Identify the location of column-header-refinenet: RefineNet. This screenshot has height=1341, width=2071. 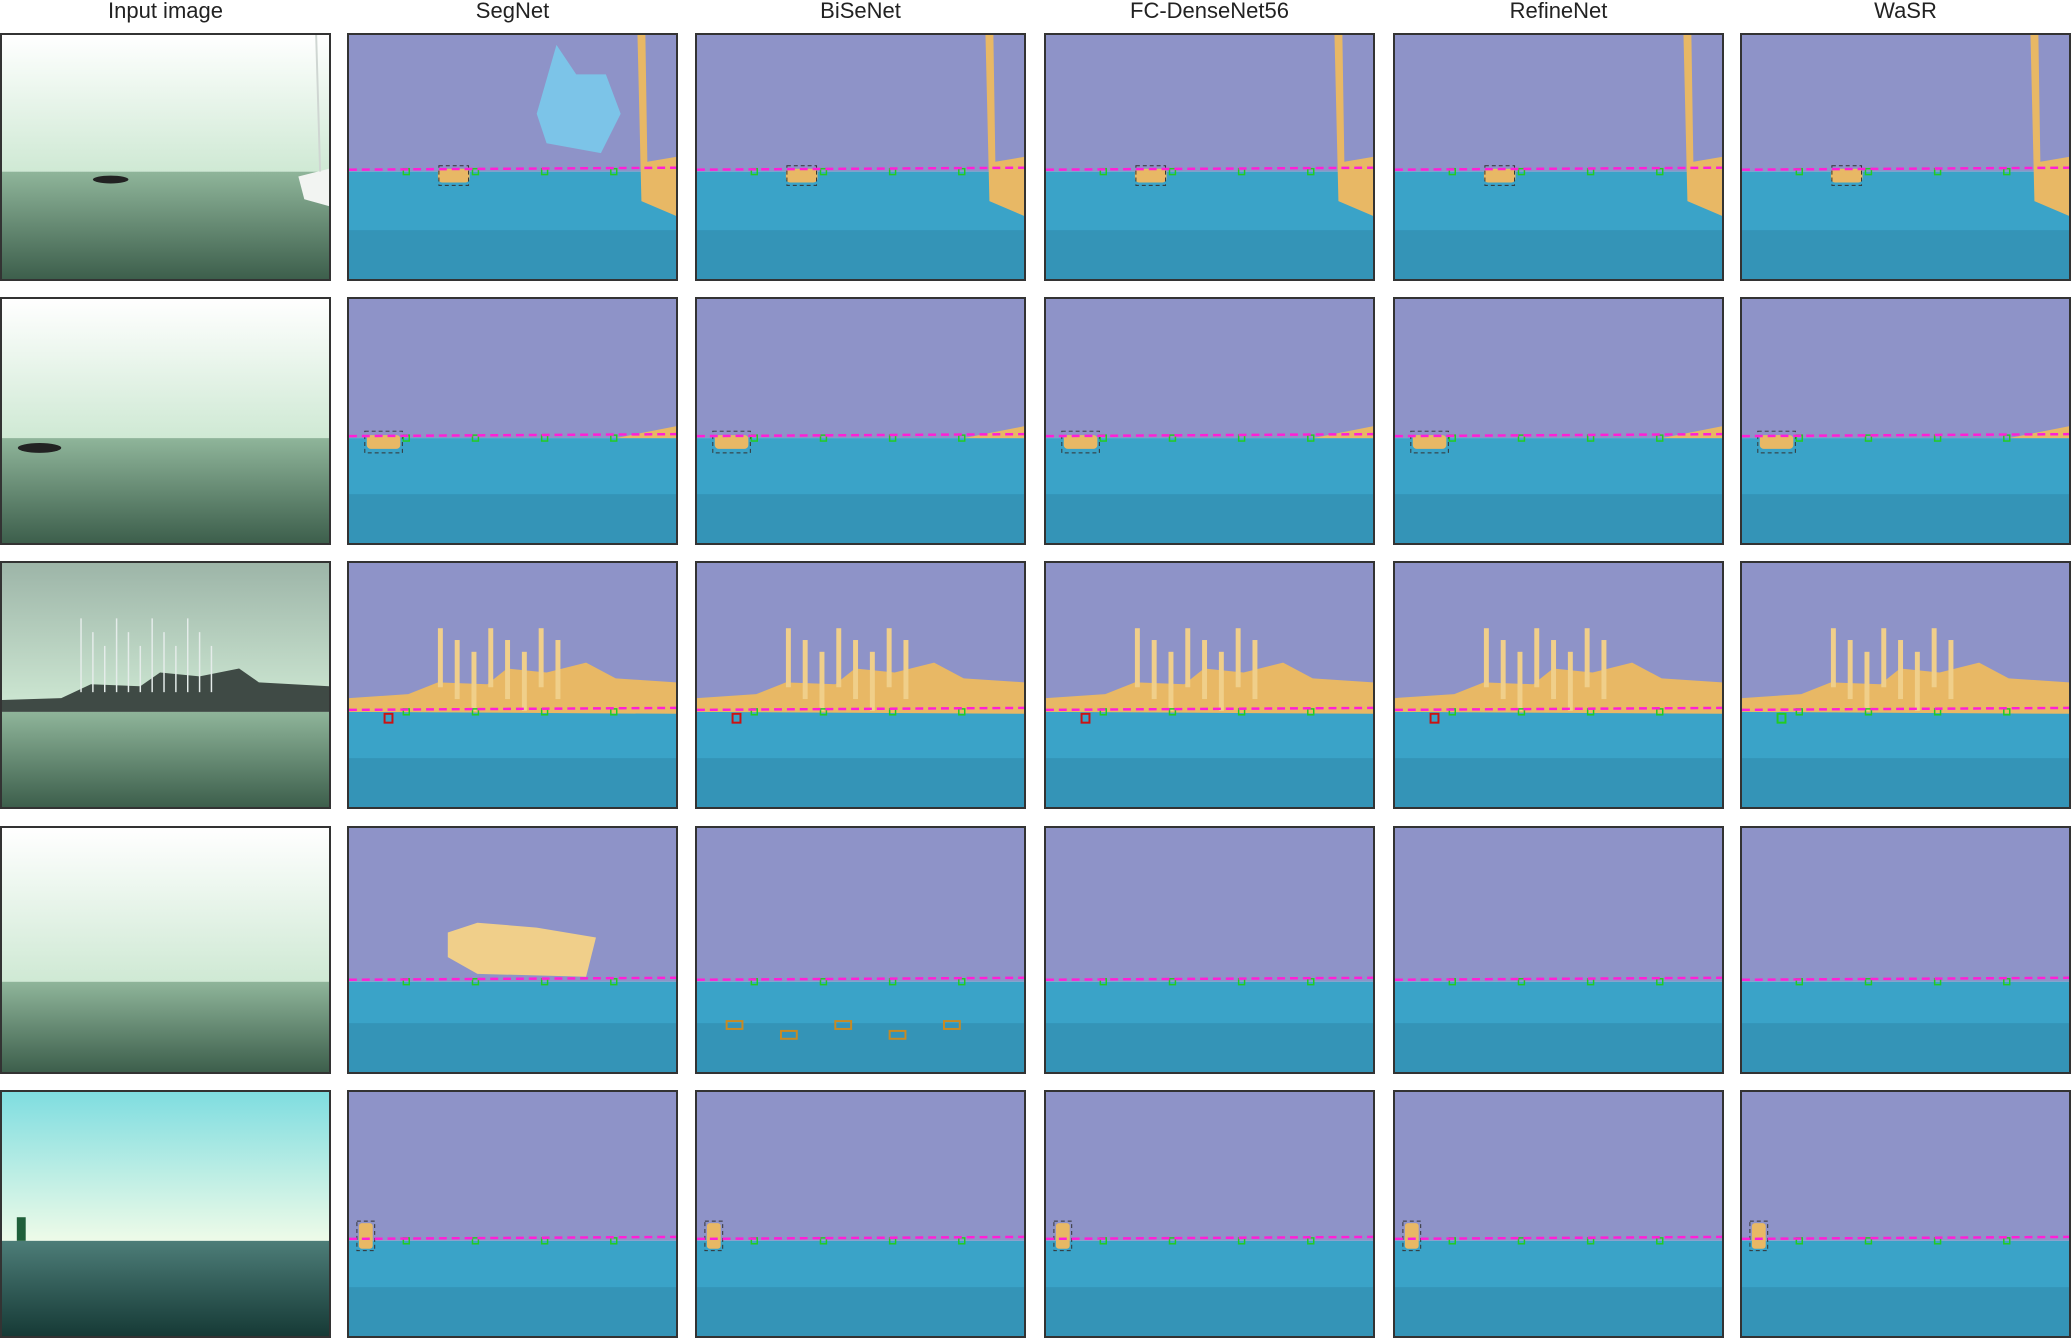
(1558, 11).